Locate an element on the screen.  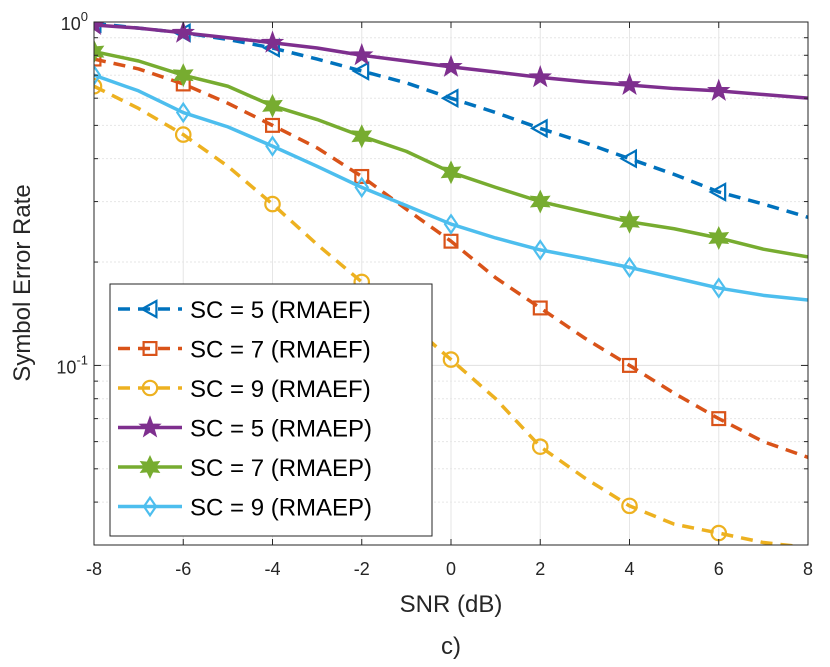
legend-entry: SC = 5 (RMAEF) is located at coordinates (244, 310).